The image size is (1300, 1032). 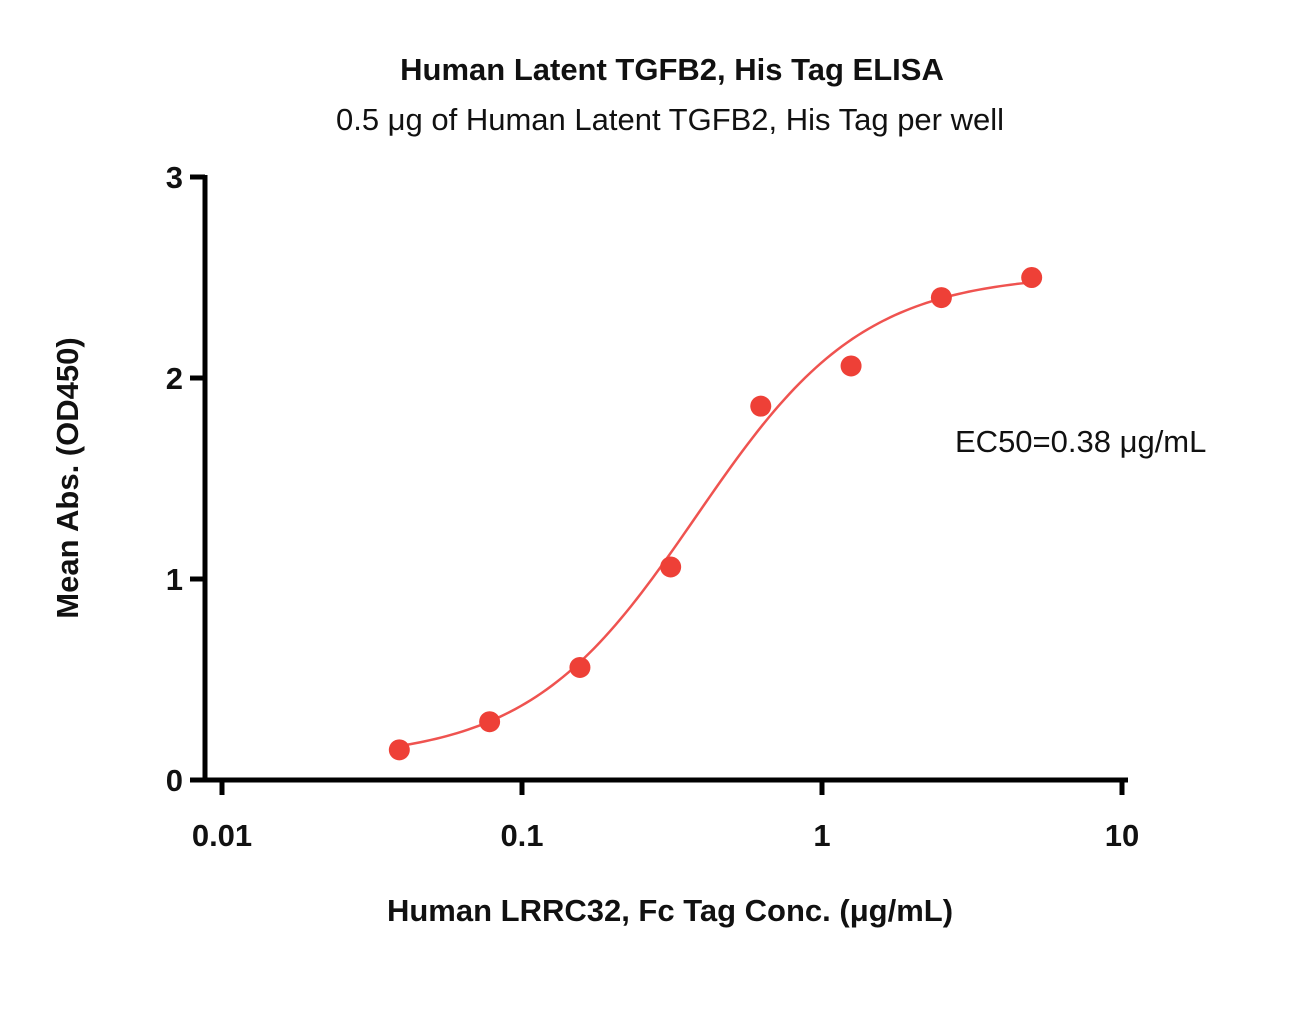 What do you see at coordinates (521, 835) in the screenshot?
I see `x-tick-label: 0.1` at bounding box center [521, 835].